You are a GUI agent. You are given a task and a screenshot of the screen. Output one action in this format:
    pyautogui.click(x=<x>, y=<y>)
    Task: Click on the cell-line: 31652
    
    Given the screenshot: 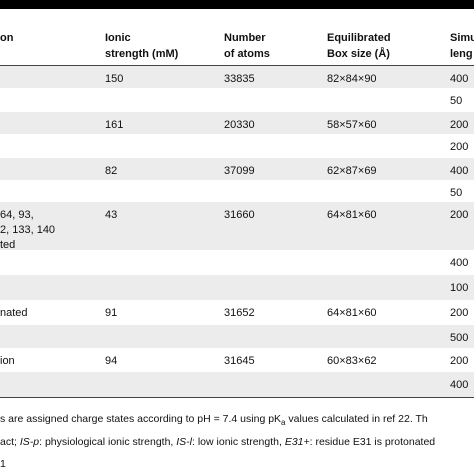 What is the action you would take?
    pyautogui.click(x=239, y=313)
    